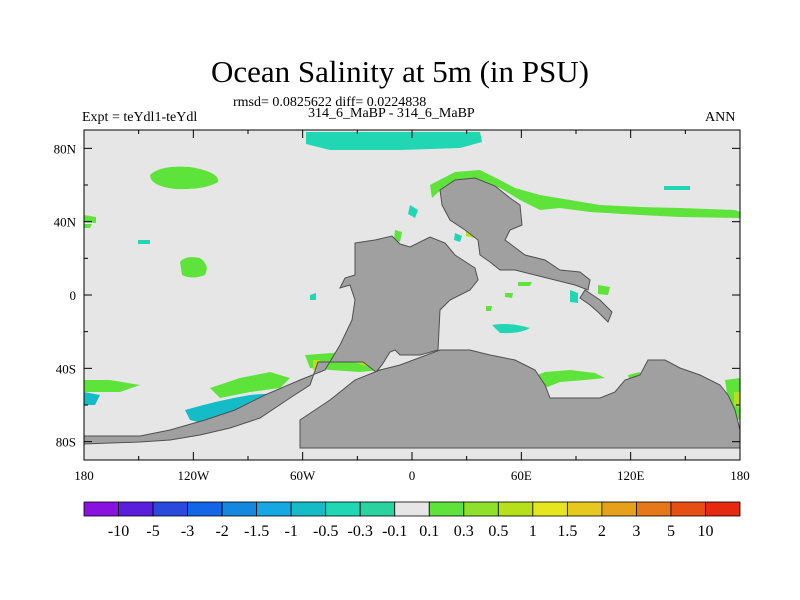 This screenshot has width=800, height=600. I want to click on colorbar-label: -10, so click(118, 531).